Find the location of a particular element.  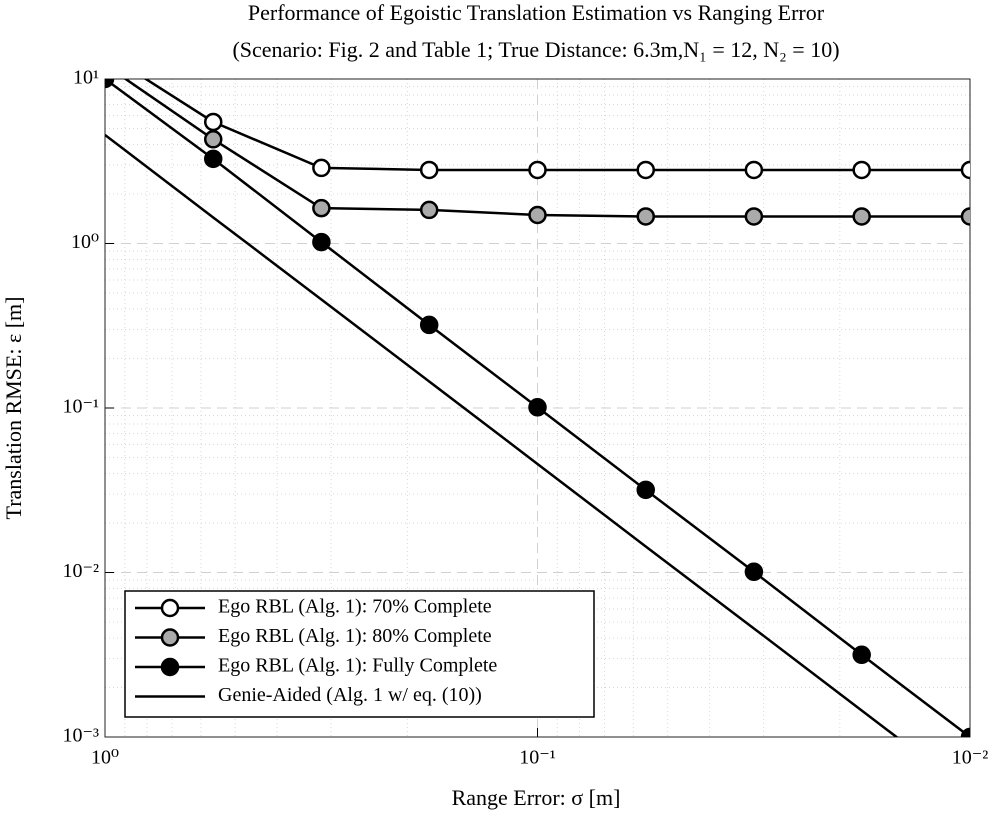

x-tick-label: 10⁻¹ is located at coordinates (537, 758).